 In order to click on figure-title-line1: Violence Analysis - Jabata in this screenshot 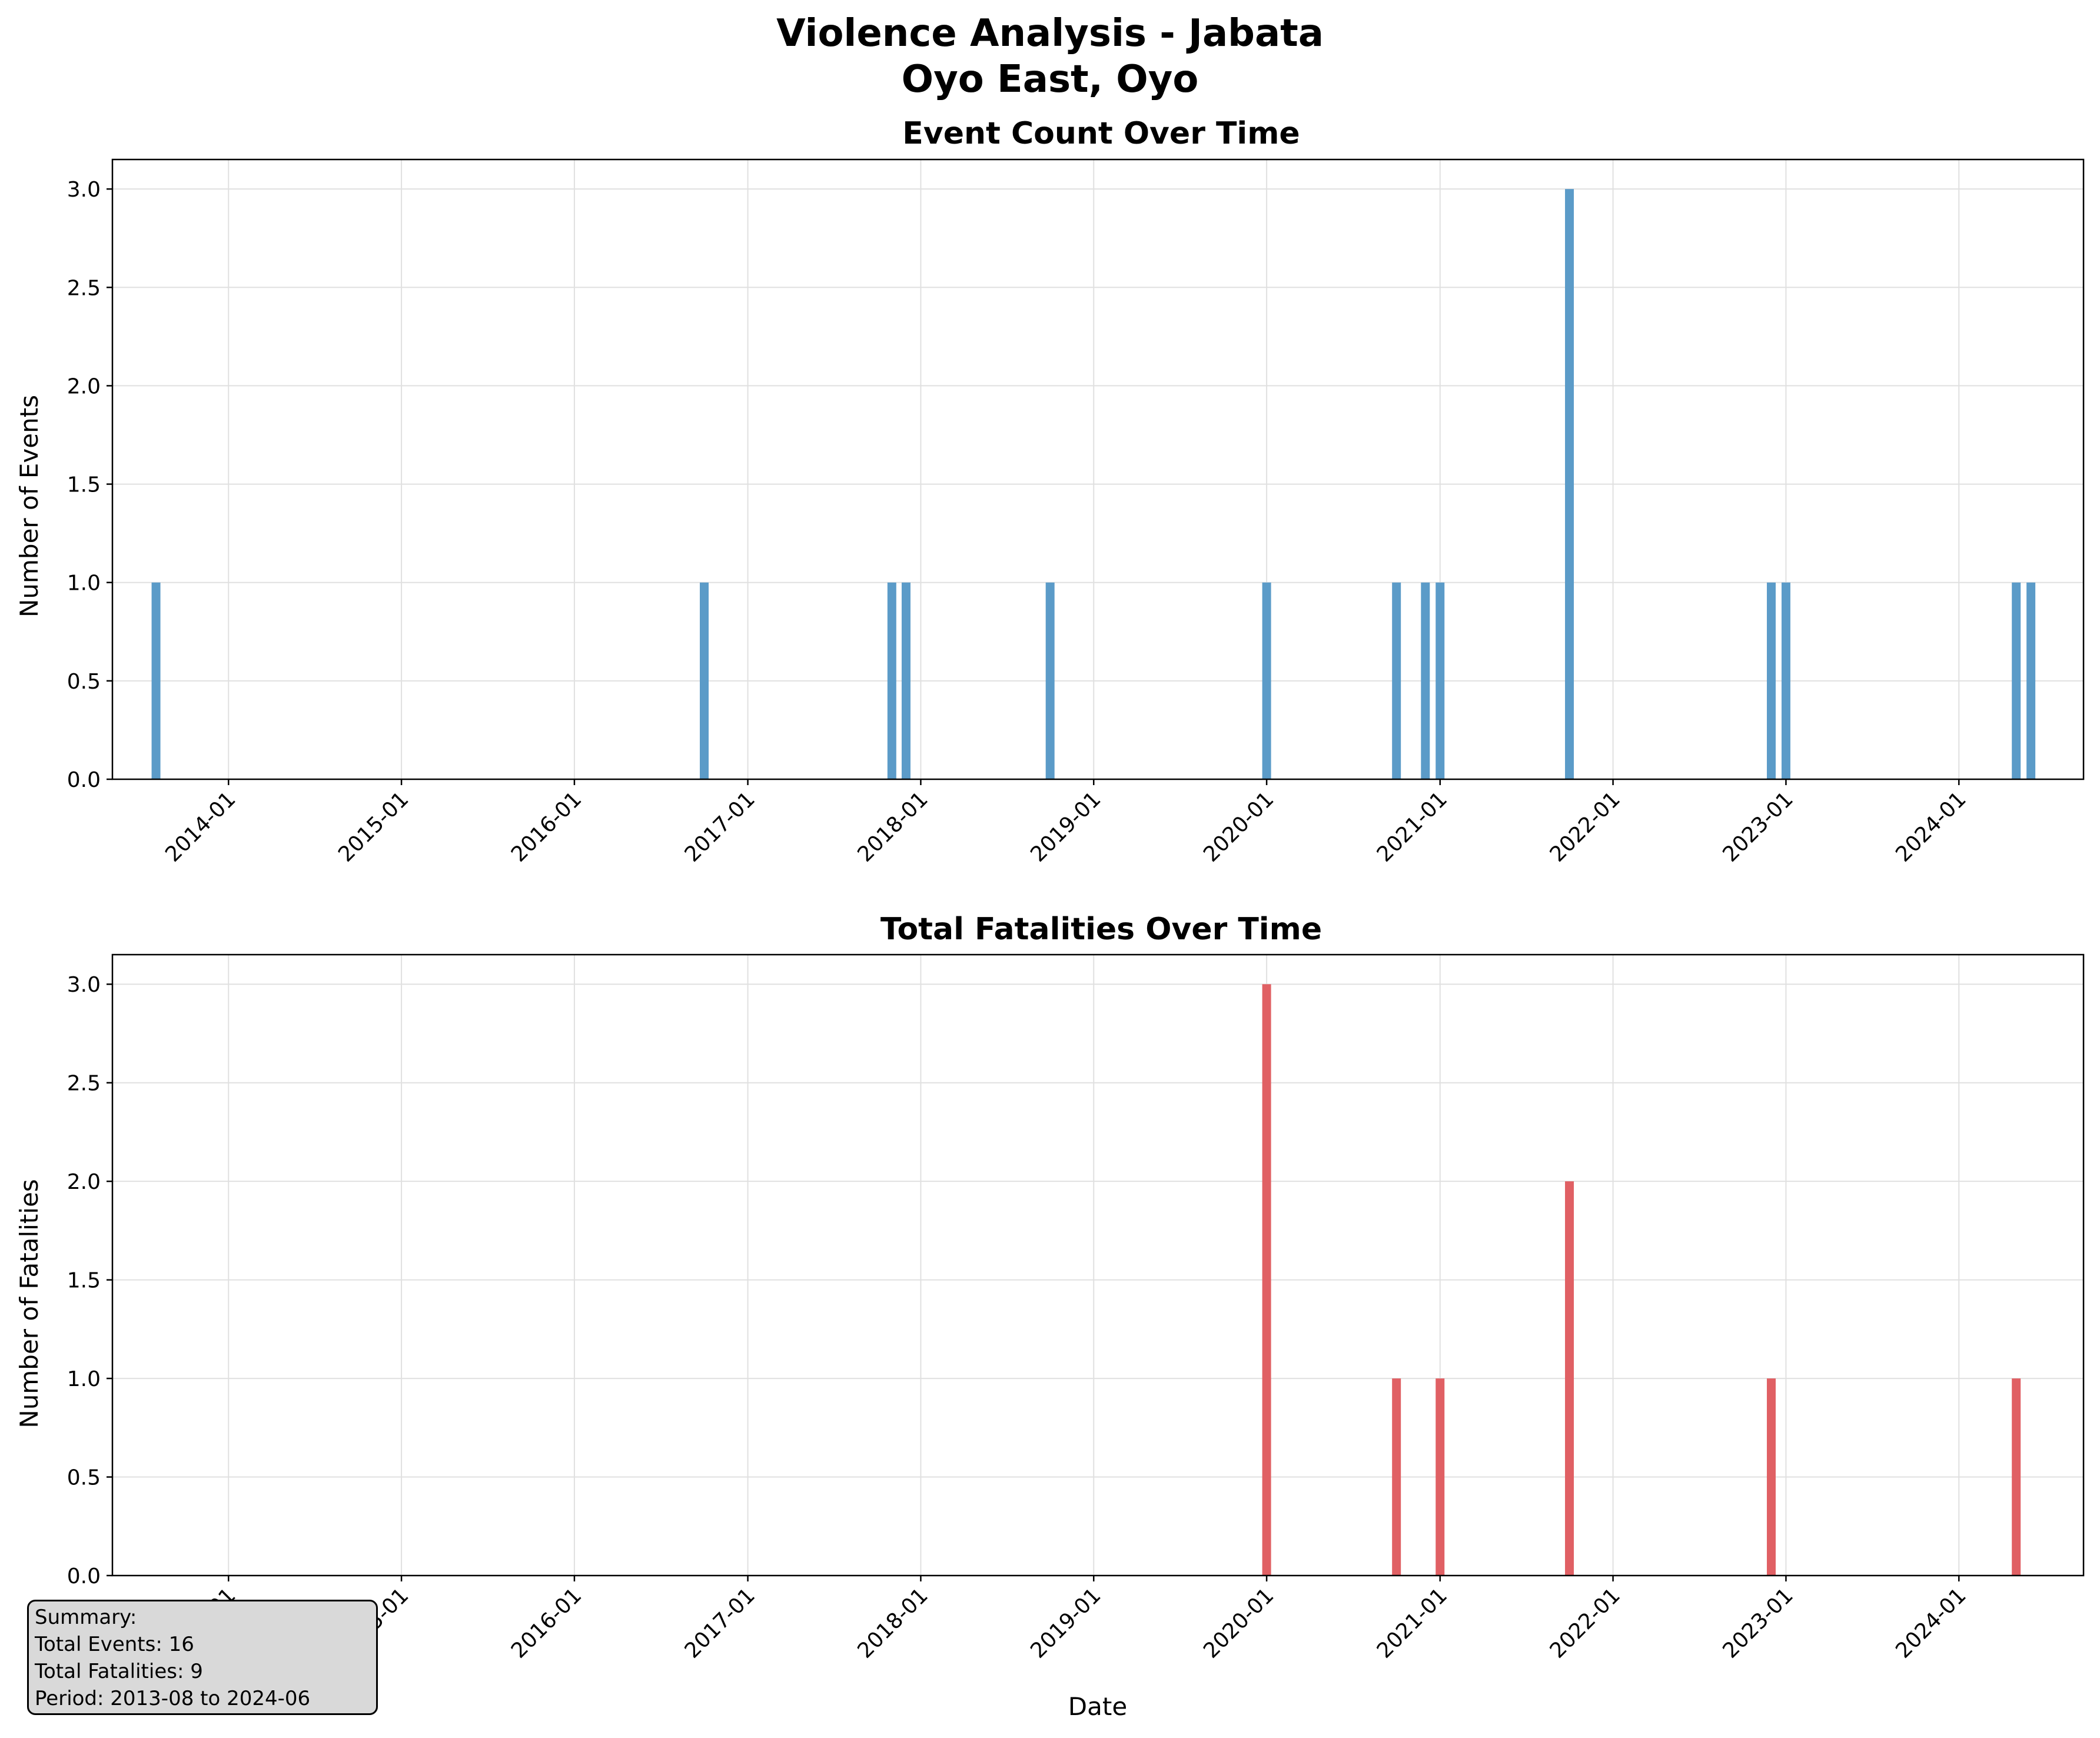, I will do `click(1050, 33)`.